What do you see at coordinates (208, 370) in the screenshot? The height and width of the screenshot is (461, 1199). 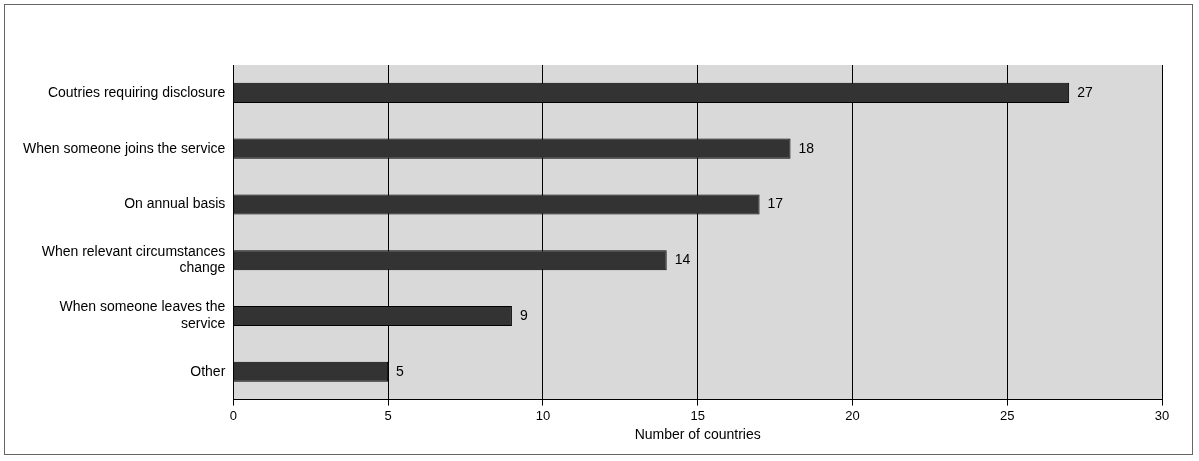 I see `y-tick-label: Other` at bounding box center [208, 370].